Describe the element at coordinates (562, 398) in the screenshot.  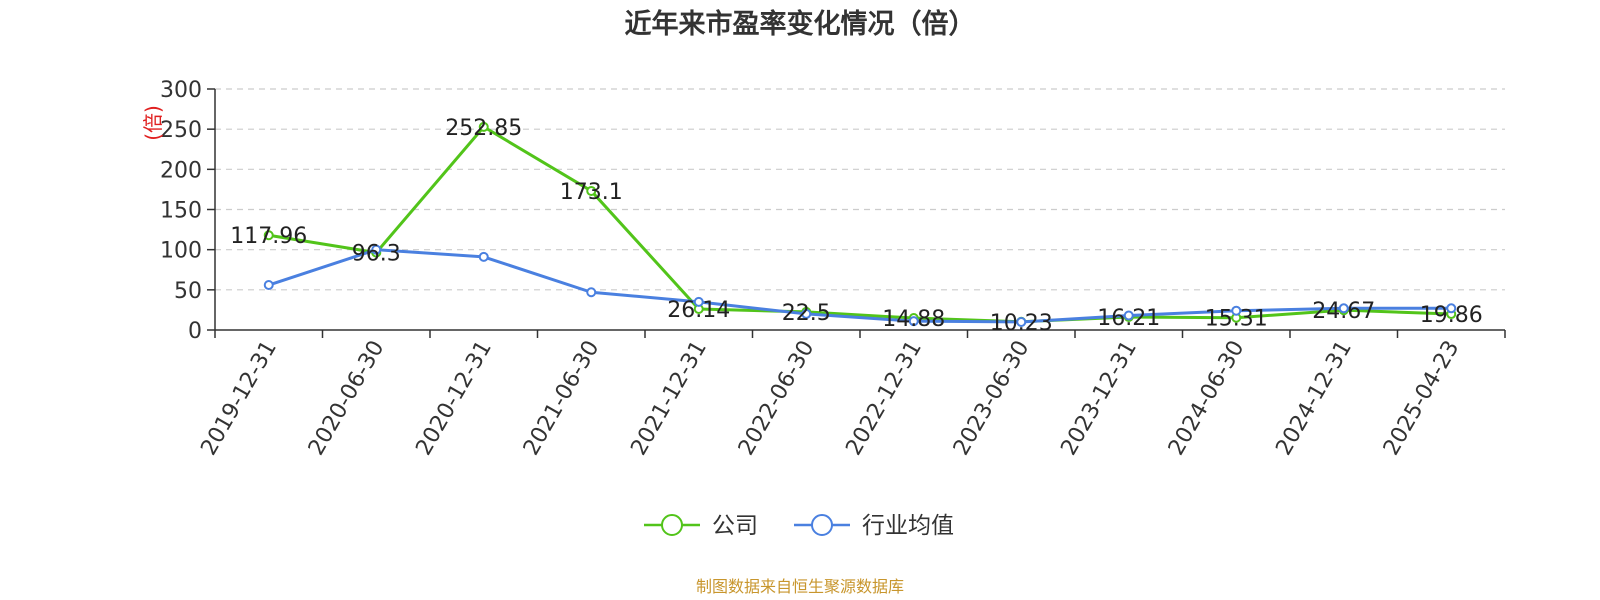
I see `x-tick-label: 2021-06-30` at that location.